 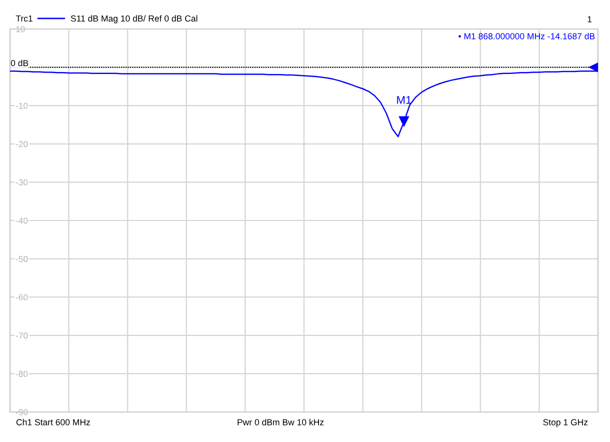 I want to click on text: 1, so click(x=590, y=19).